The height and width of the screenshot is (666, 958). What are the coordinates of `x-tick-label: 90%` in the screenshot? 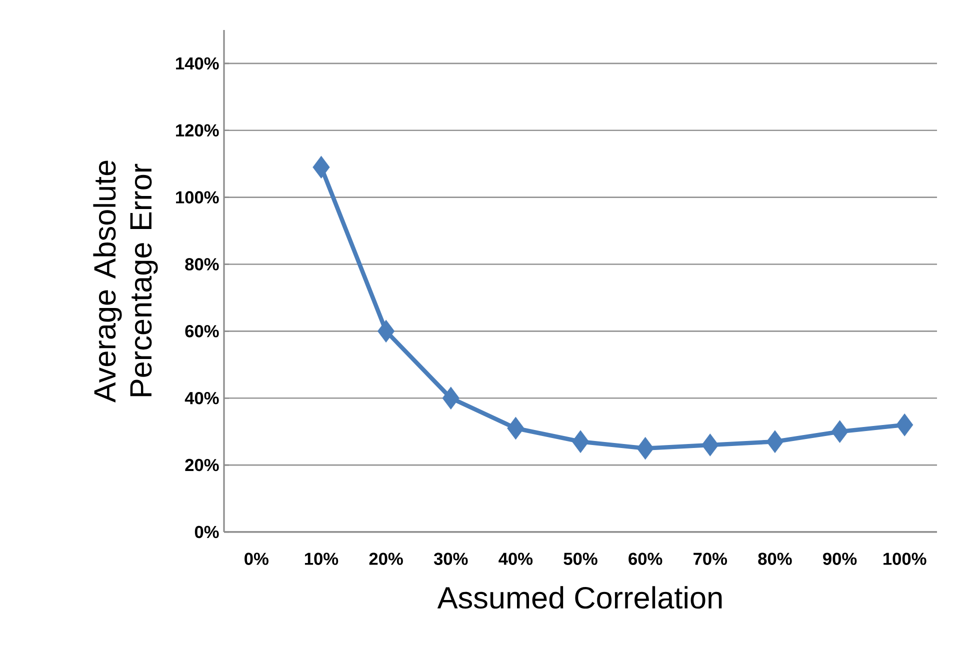 It's located at (840, 558).